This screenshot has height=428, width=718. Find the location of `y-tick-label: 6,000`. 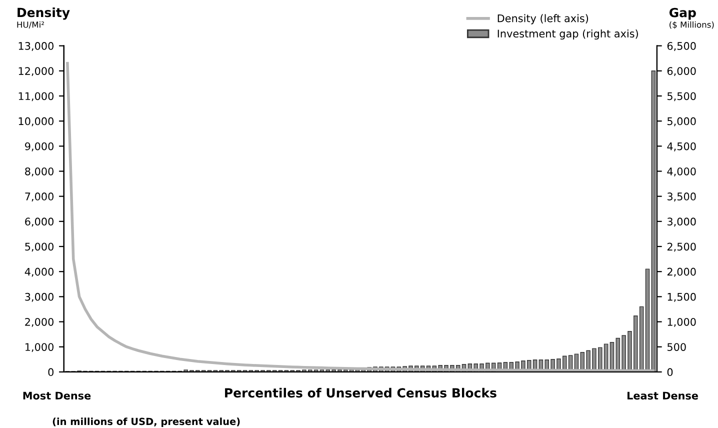

y-tick-label: 6,000 is located at coordinates (39, 222).